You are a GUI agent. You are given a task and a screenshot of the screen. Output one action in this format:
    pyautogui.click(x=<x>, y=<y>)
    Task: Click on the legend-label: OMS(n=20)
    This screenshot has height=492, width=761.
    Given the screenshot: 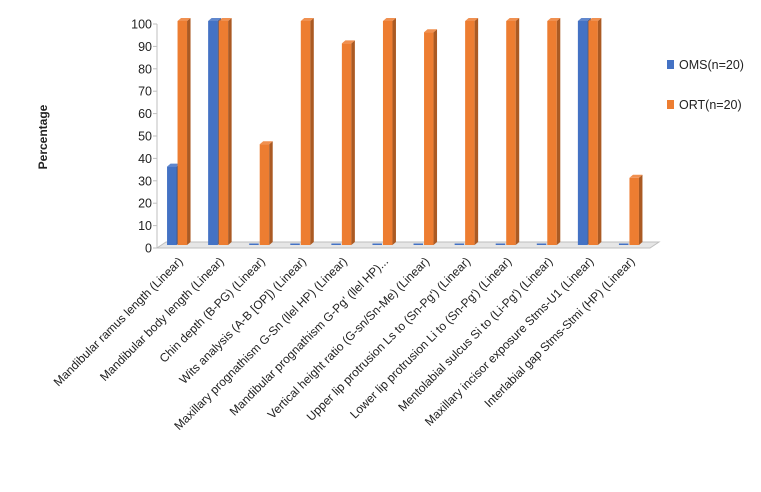 What is the action you would take?
    pyautogui.click(x=711, y=65)
    